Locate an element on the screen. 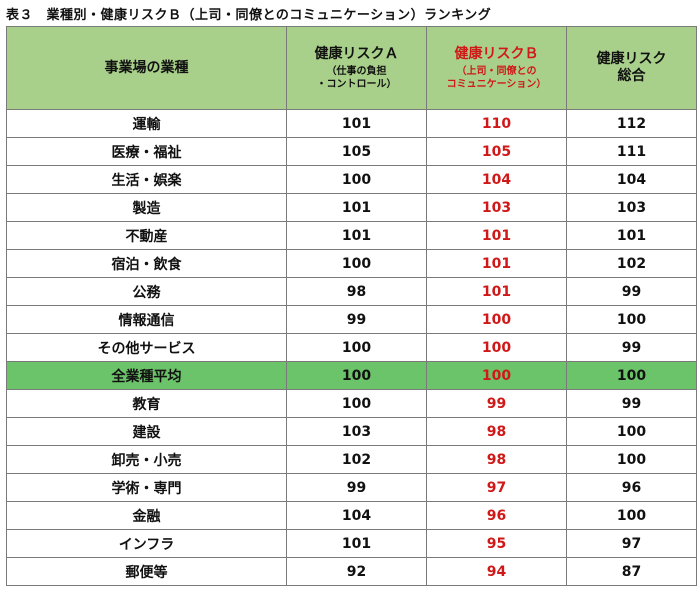  industry-cell: 金融 is located at coordinates (146, 515).